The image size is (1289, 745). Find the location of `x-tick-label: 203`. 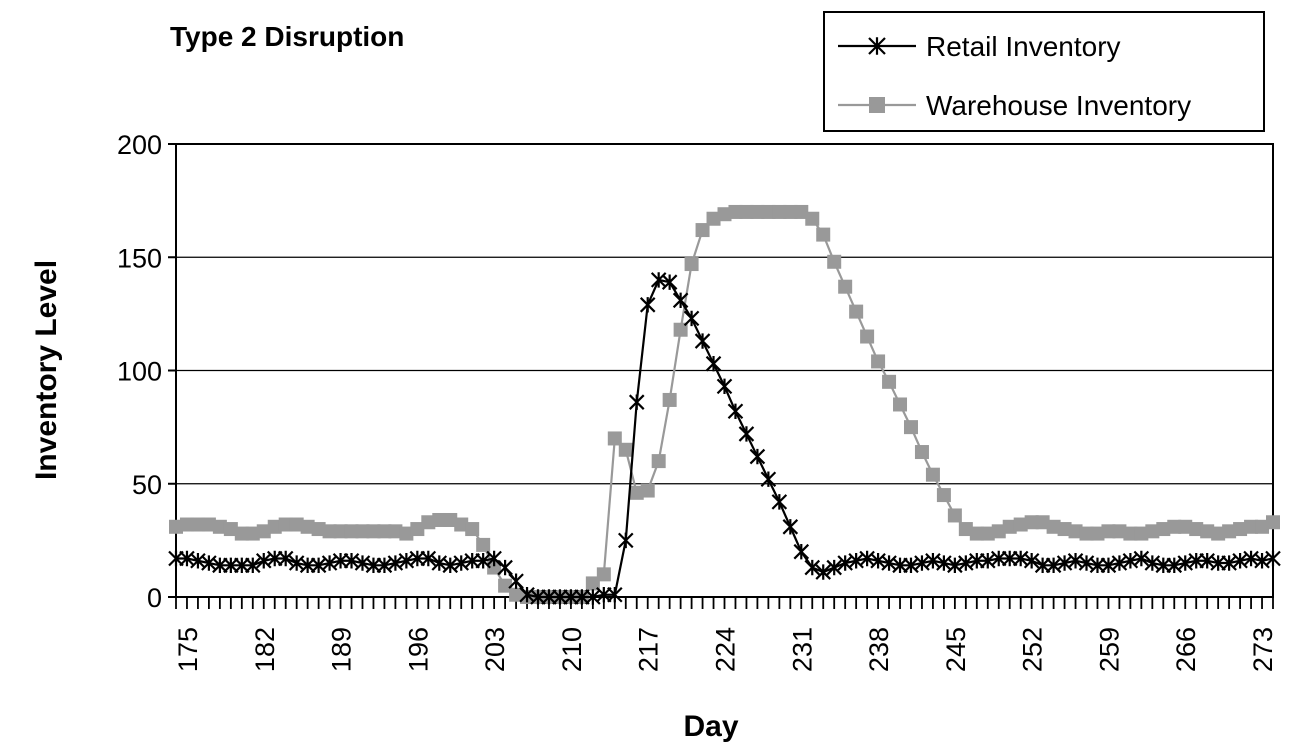

x-tick-label: 203 is located at coordinates (495, 649).